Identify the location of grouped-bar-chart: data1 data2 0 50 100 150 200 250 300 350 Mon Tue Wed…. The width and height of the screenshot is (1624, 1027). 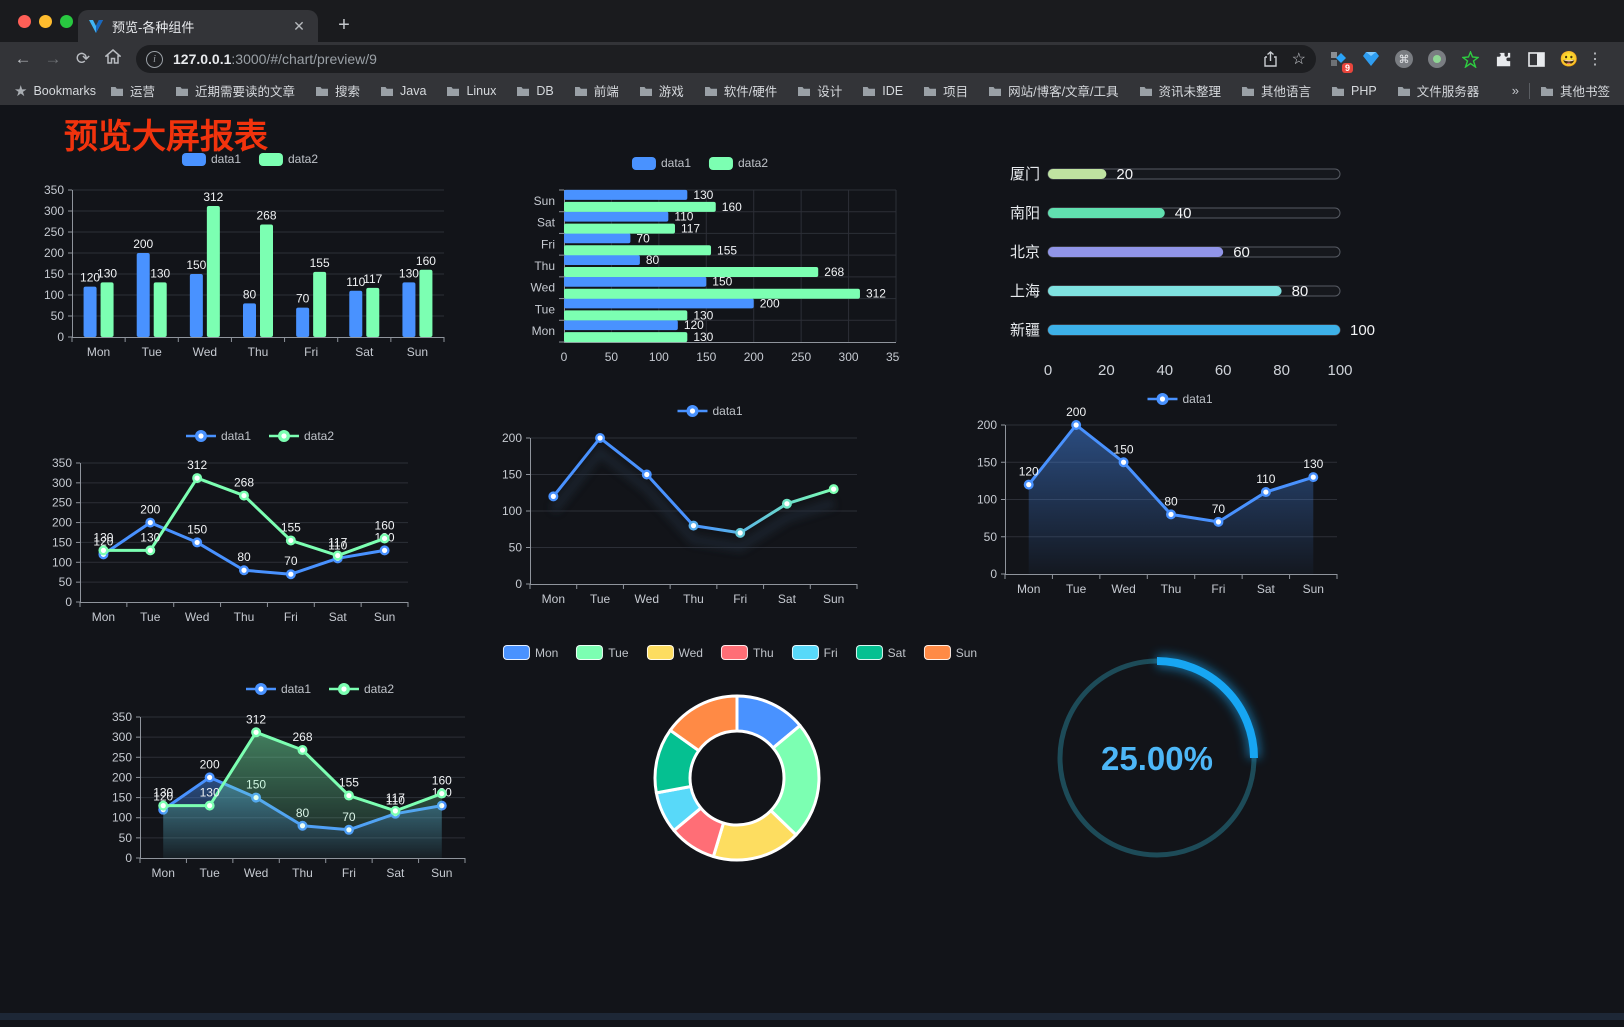
(250, 255).